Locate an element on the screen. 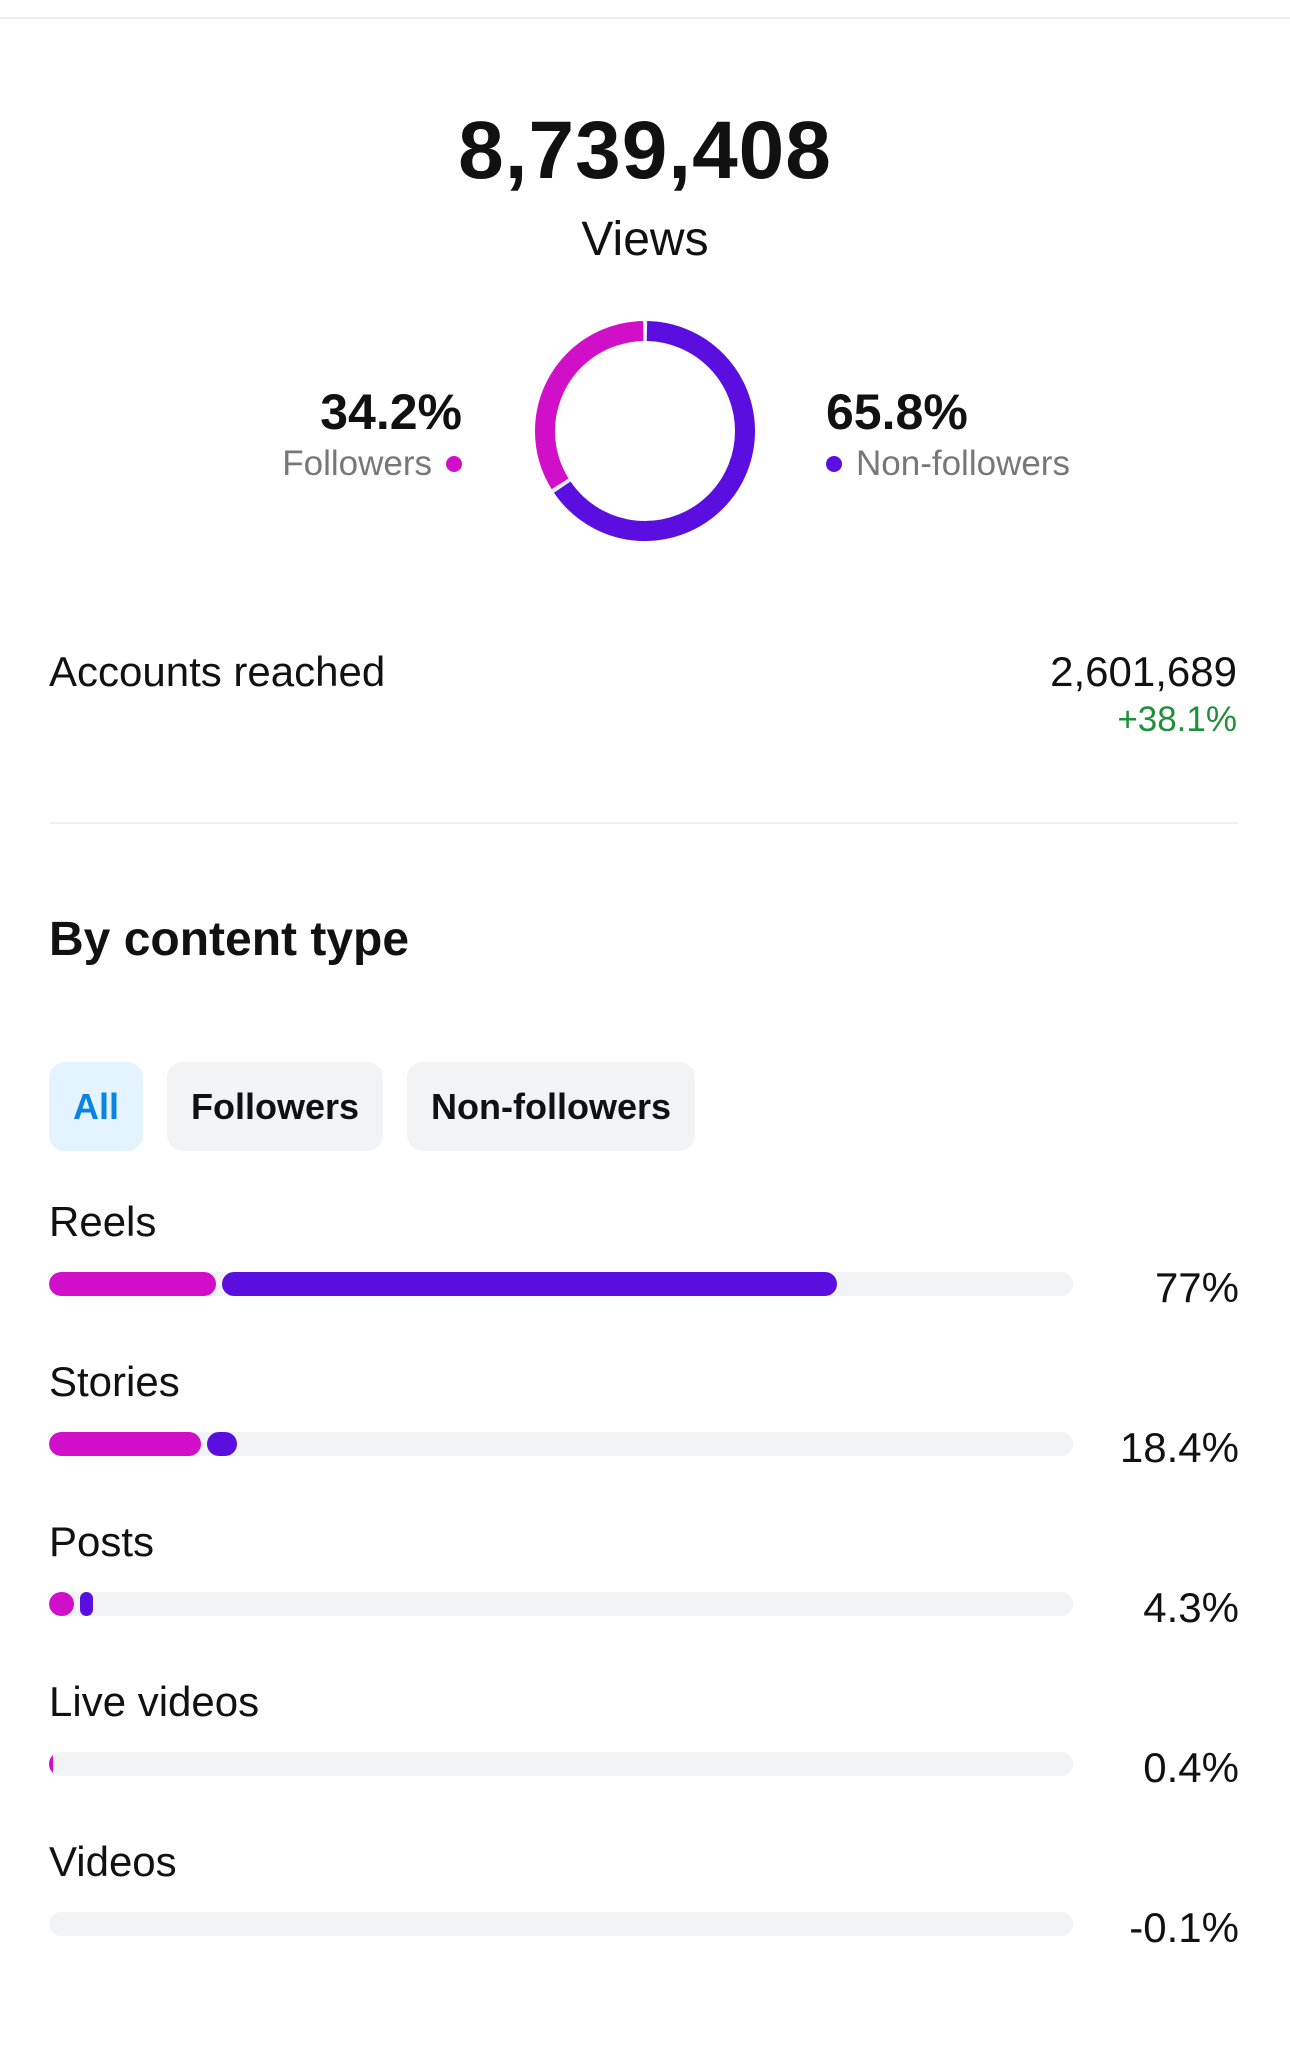 This screenshot has width=1290, height=2050. donut-segment-non-followers is located at coordinates (645, 431).